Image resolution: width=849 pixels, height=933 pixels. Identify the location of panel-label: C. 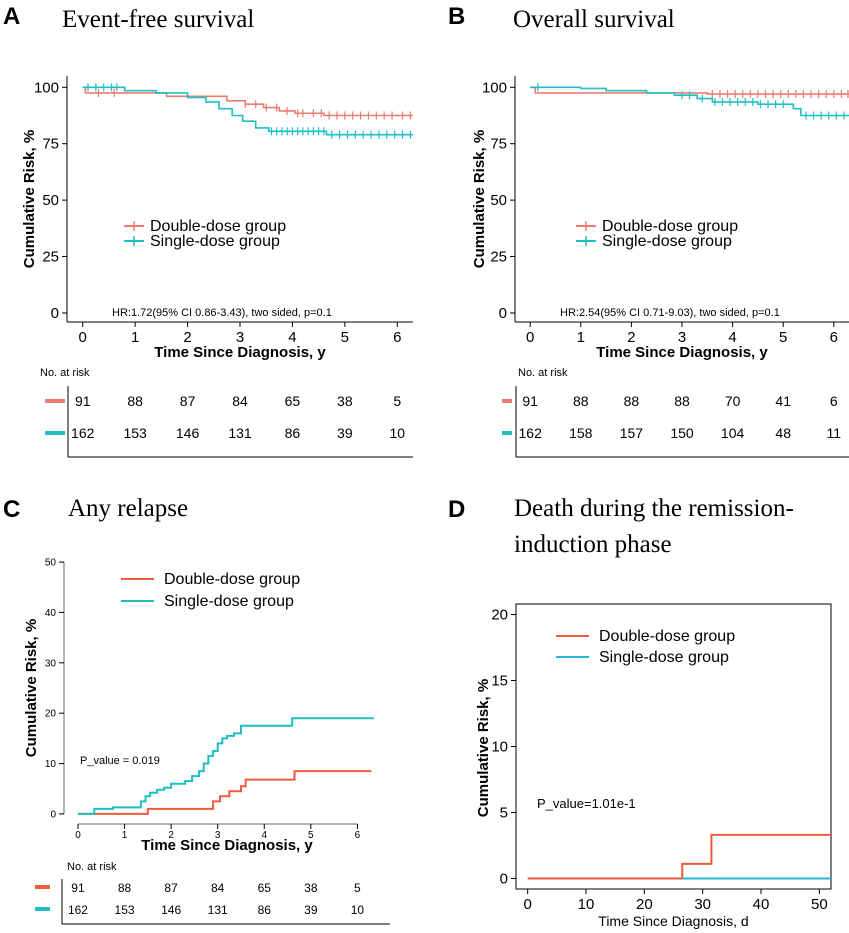
(11, 509).